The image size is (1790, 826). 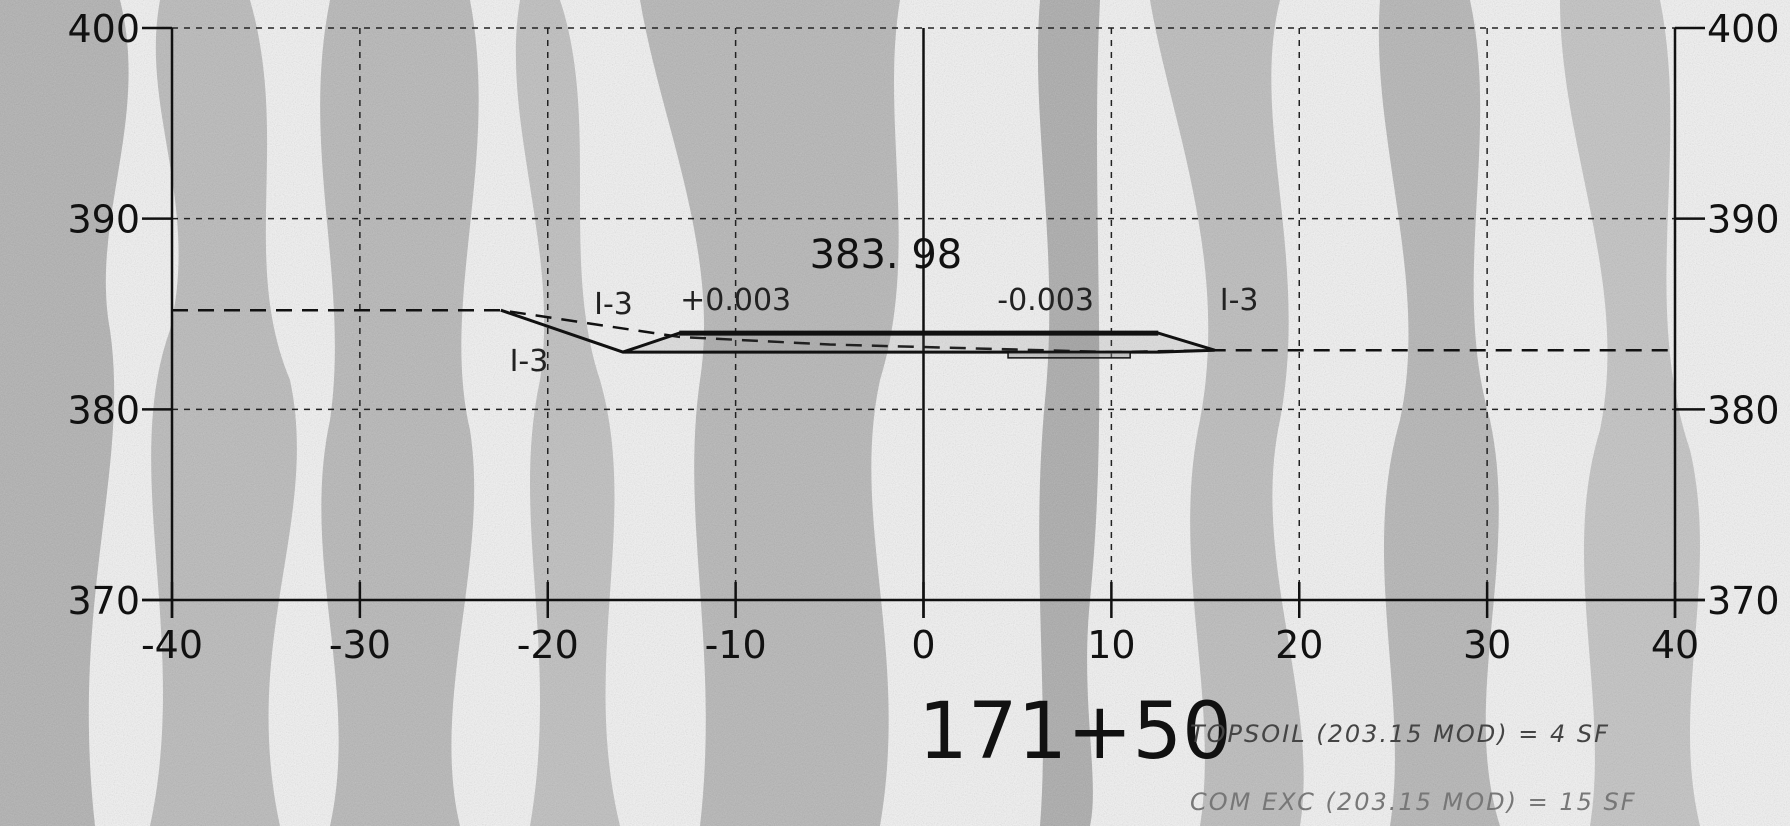 I want to click on x-tick-label: 0, so click(x=923, y=645).